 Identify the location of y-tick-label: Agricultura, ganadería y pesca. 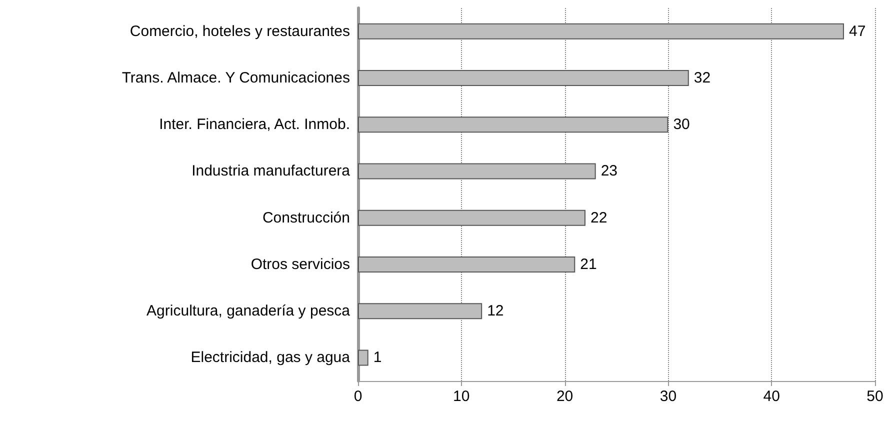
(248, 311).